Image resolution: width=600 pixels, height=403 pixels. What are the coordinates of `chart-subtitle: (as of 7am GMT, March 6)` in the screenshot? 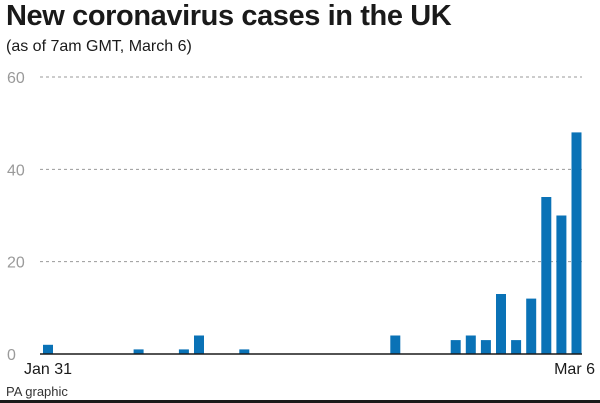 It's located at (99, 46).